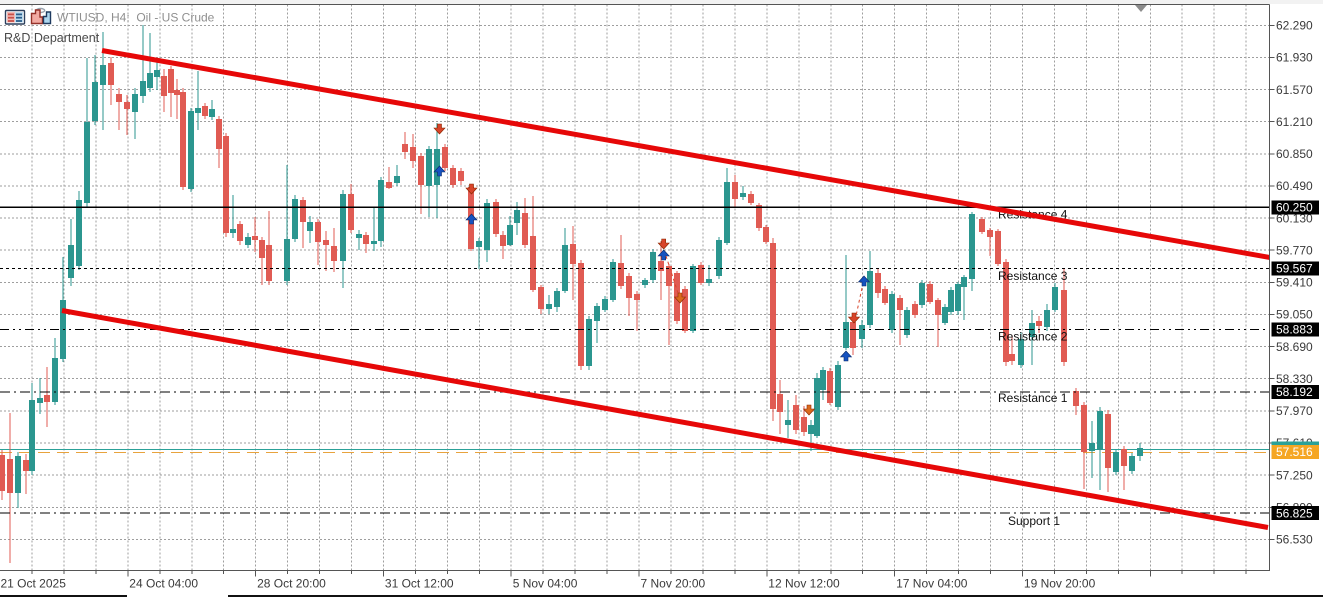  What do you see at coordinates (1294, 330) in the screenshot?
I see `svg-text: 58.883` at bounding box center [1294, 330].